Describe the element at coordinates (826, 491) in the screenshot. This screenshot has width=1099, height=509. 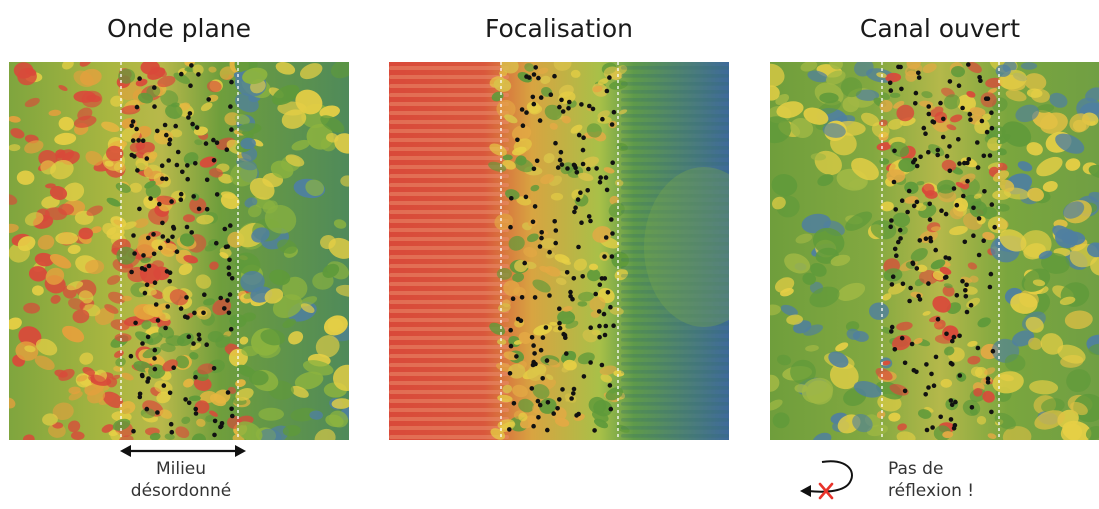
I see `cross-icon` at that location.